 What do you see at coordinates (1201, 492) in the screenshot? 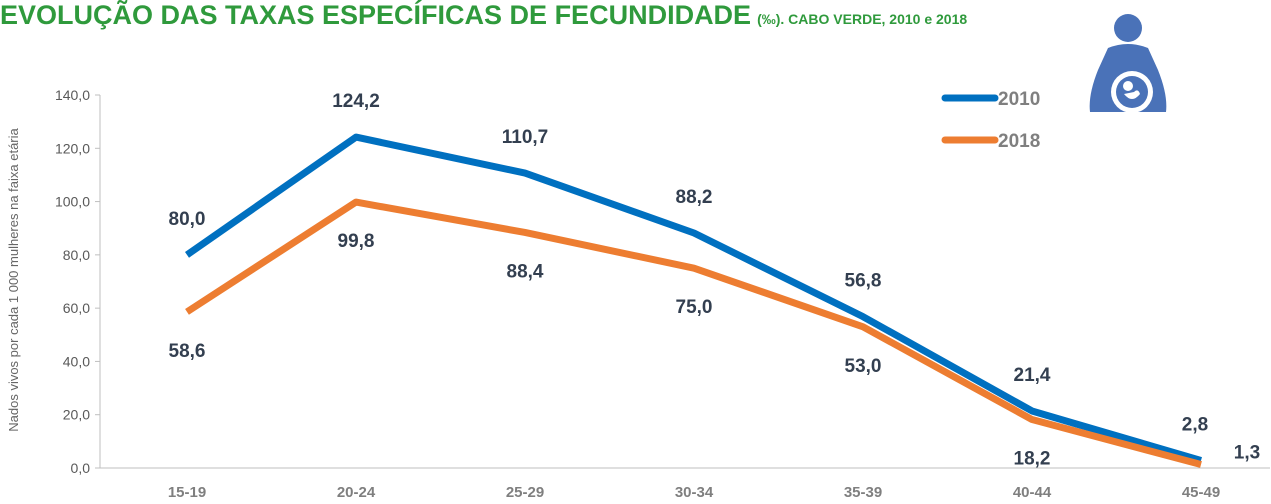
I see `x-tick-label: 45-49` at bounding box center [1201, 492].